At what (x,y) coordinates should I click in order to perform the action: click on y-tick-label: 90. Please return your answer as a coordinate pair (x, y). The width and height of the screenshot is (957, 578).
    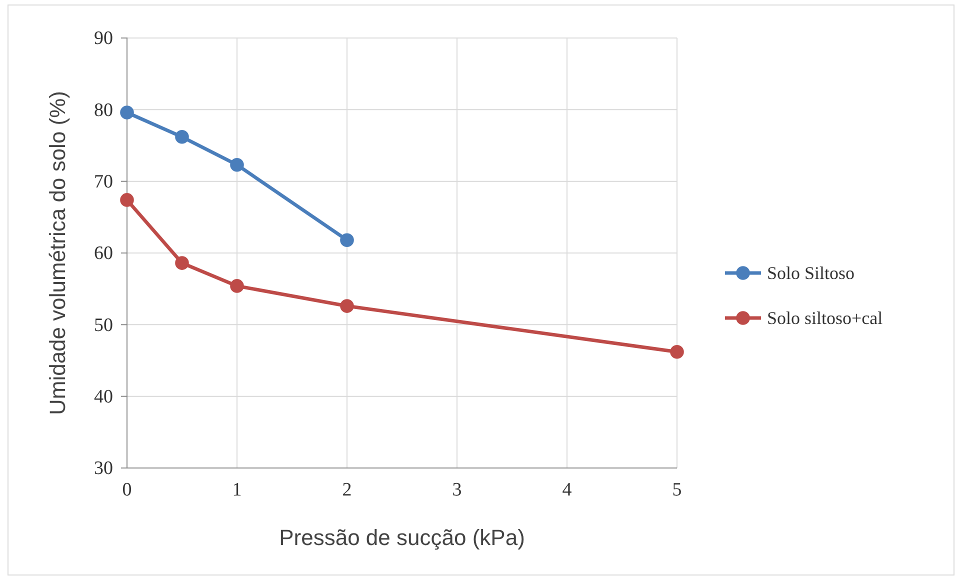
    Looking at the image, I should click on (103, 39).